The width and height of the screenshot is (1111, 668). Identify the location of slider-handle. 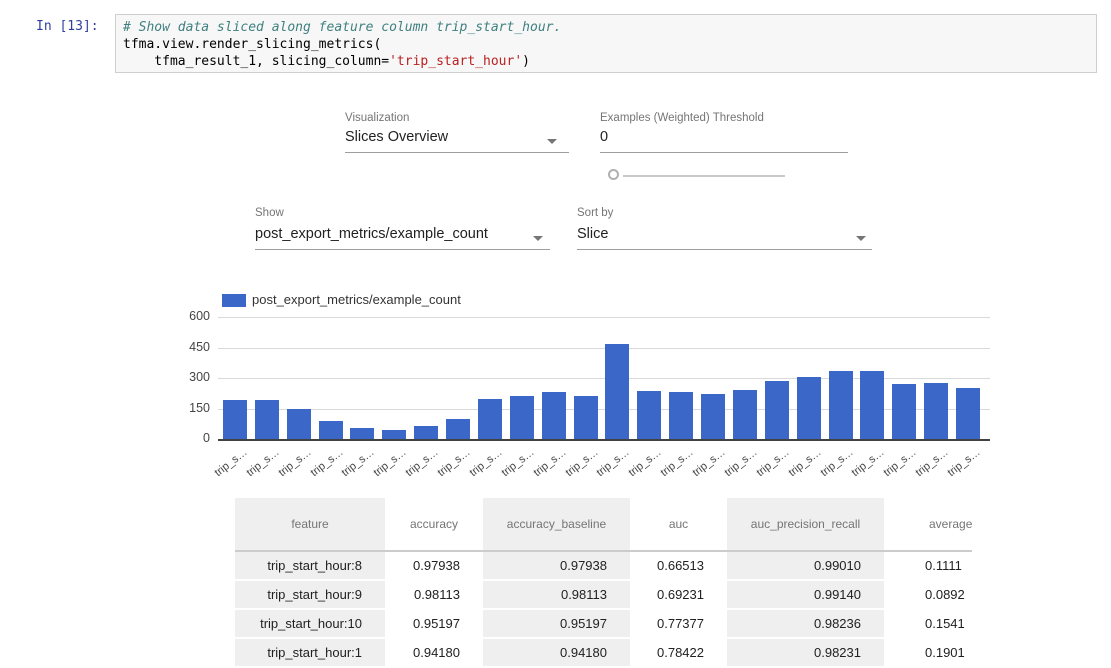
(613, 174).